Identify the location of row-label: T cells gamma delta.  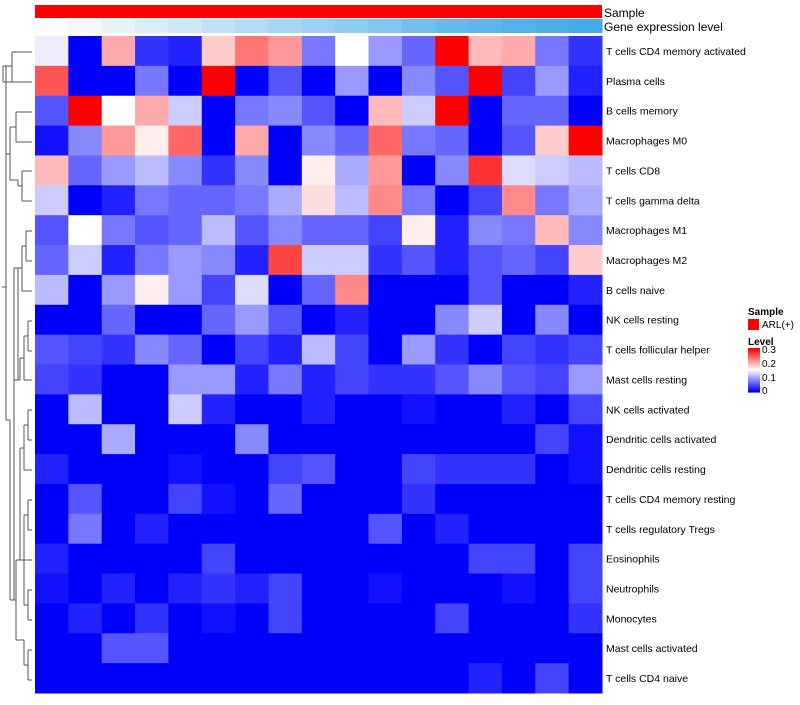
(653, 201).